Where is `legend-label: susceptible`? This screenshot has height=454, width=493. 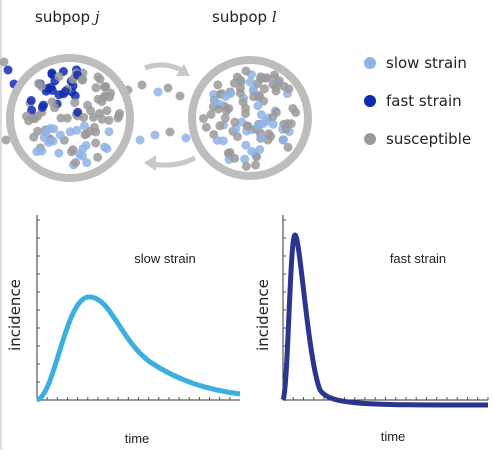
legend-label: susceptible is located at coordinates (428, 139).